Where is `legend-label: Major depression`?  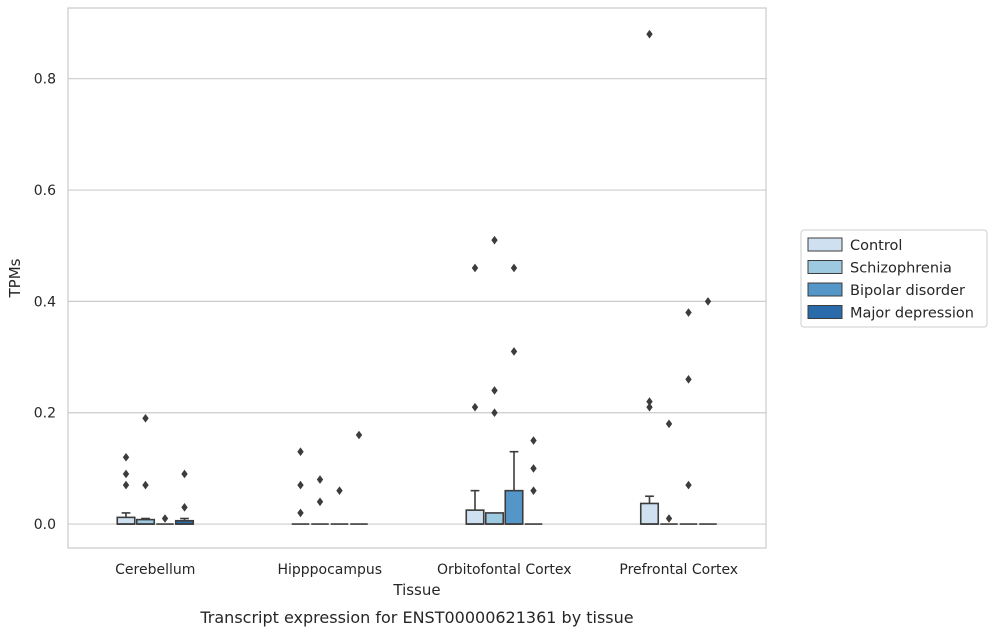
legend-label: Major depression is located at coordinates (912, 314).